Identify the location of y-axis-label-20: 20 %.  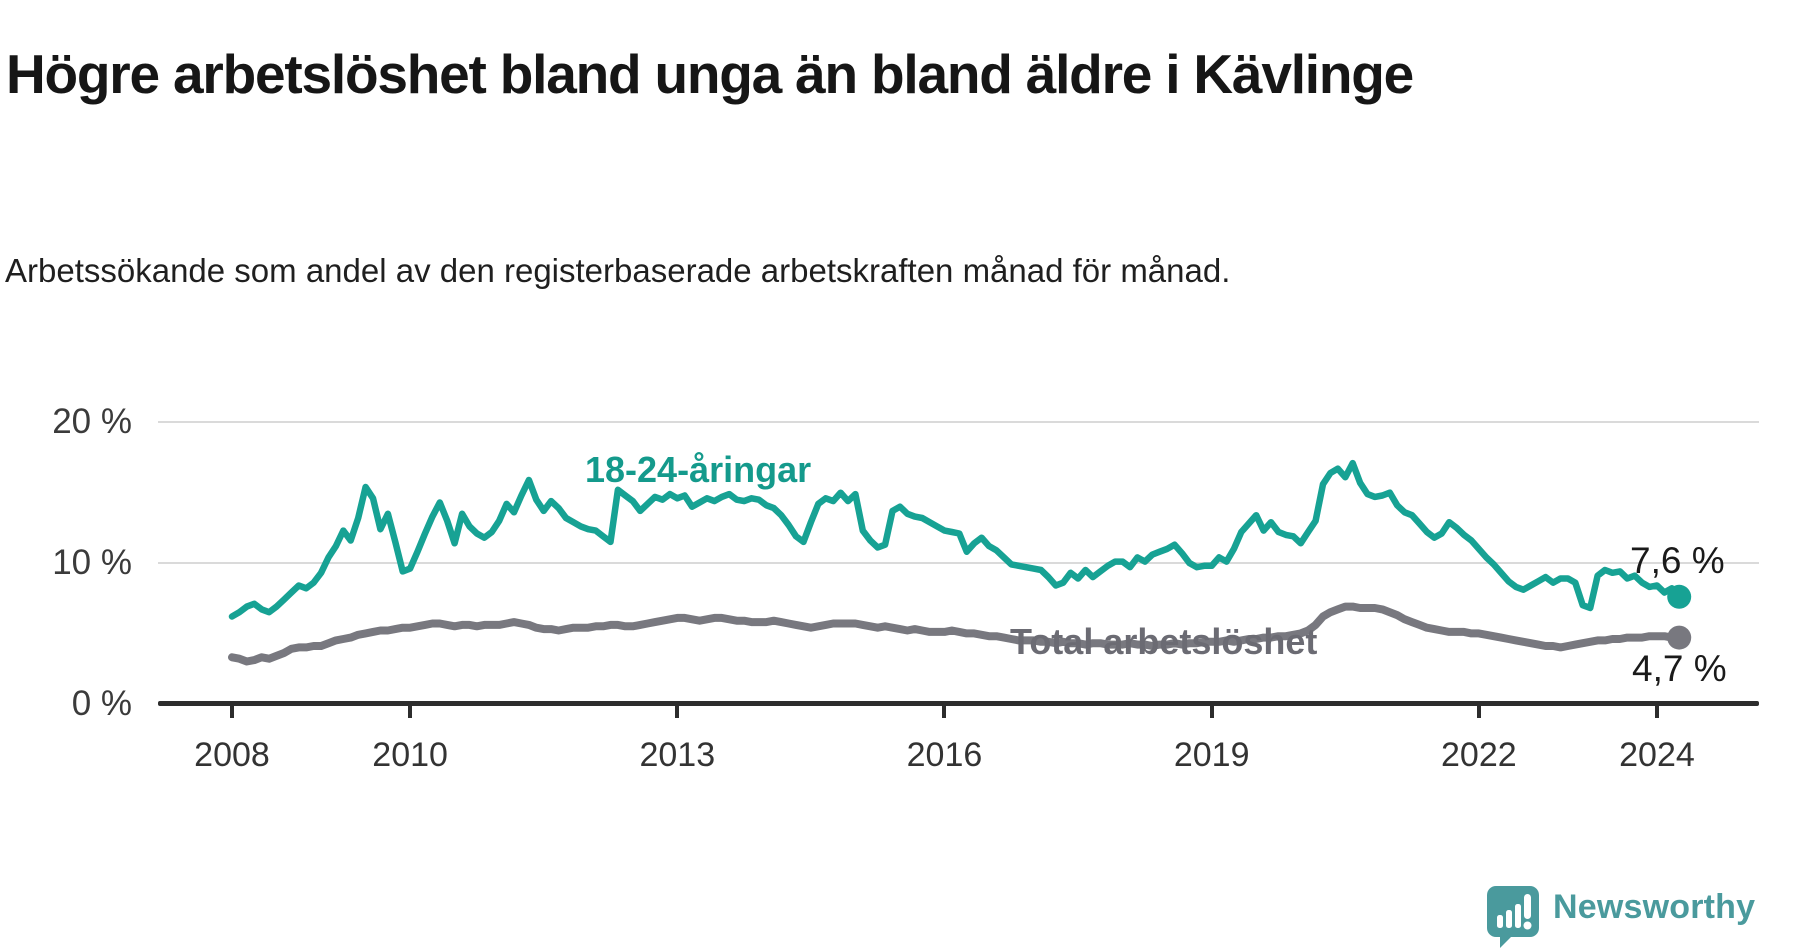
(92, 422).